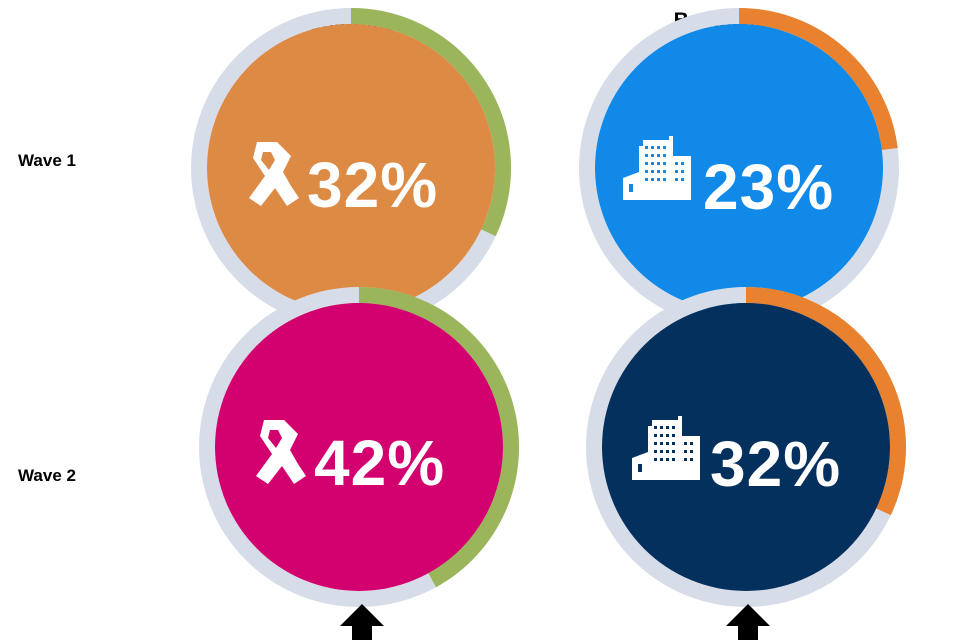 The height and width of the screenshot is (640, 960). What do you see at coordinates (373, 185) in the screenshot?
I see `data-label-charities-wave-1: 32%` at bounding box center [373, 185].